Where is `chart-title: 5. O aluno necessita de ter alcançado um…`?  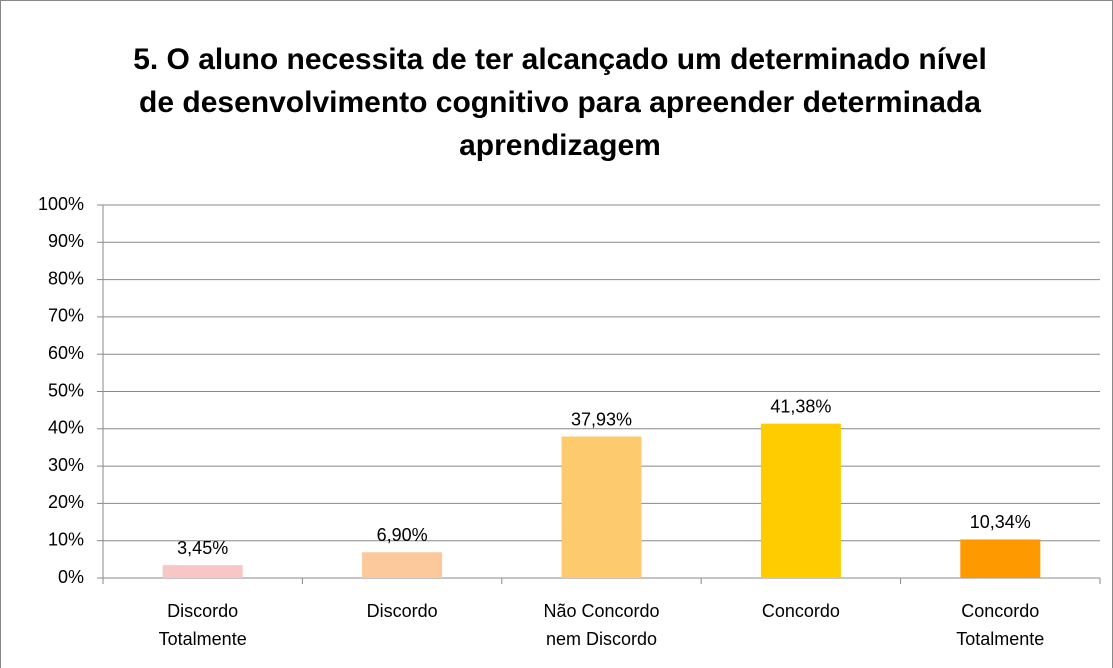 chart-title: 5. O aluno necessita de ter alcançado um… is located at coordinates (560, 102).